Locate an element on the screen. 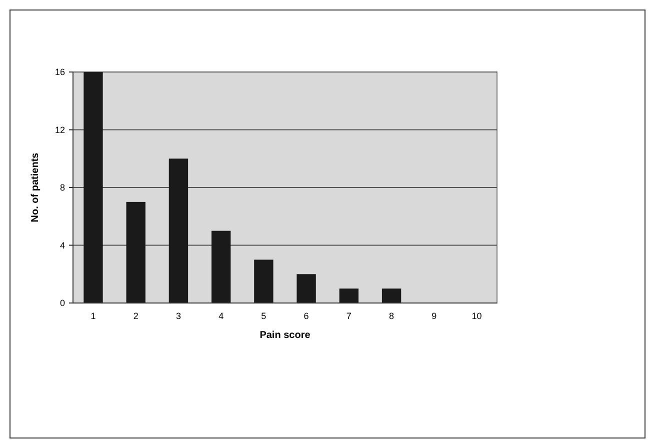 The width and height of the screenshot is (655, 443). y-tick-label: 8 is located at coordinates (62, 187).